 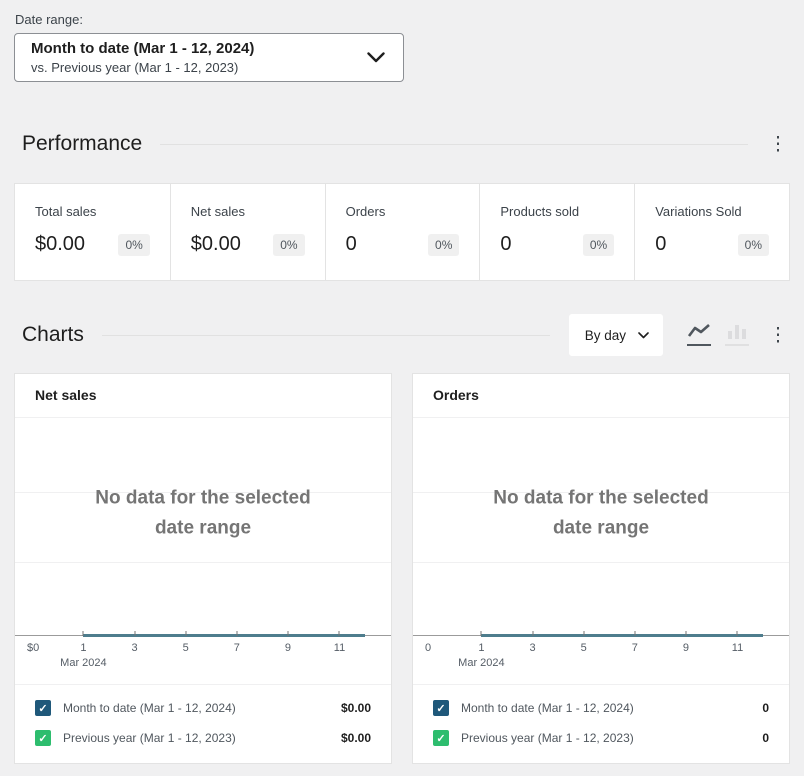 I want to click on stat-label: Variations Sold, so click(x=698, y=211).